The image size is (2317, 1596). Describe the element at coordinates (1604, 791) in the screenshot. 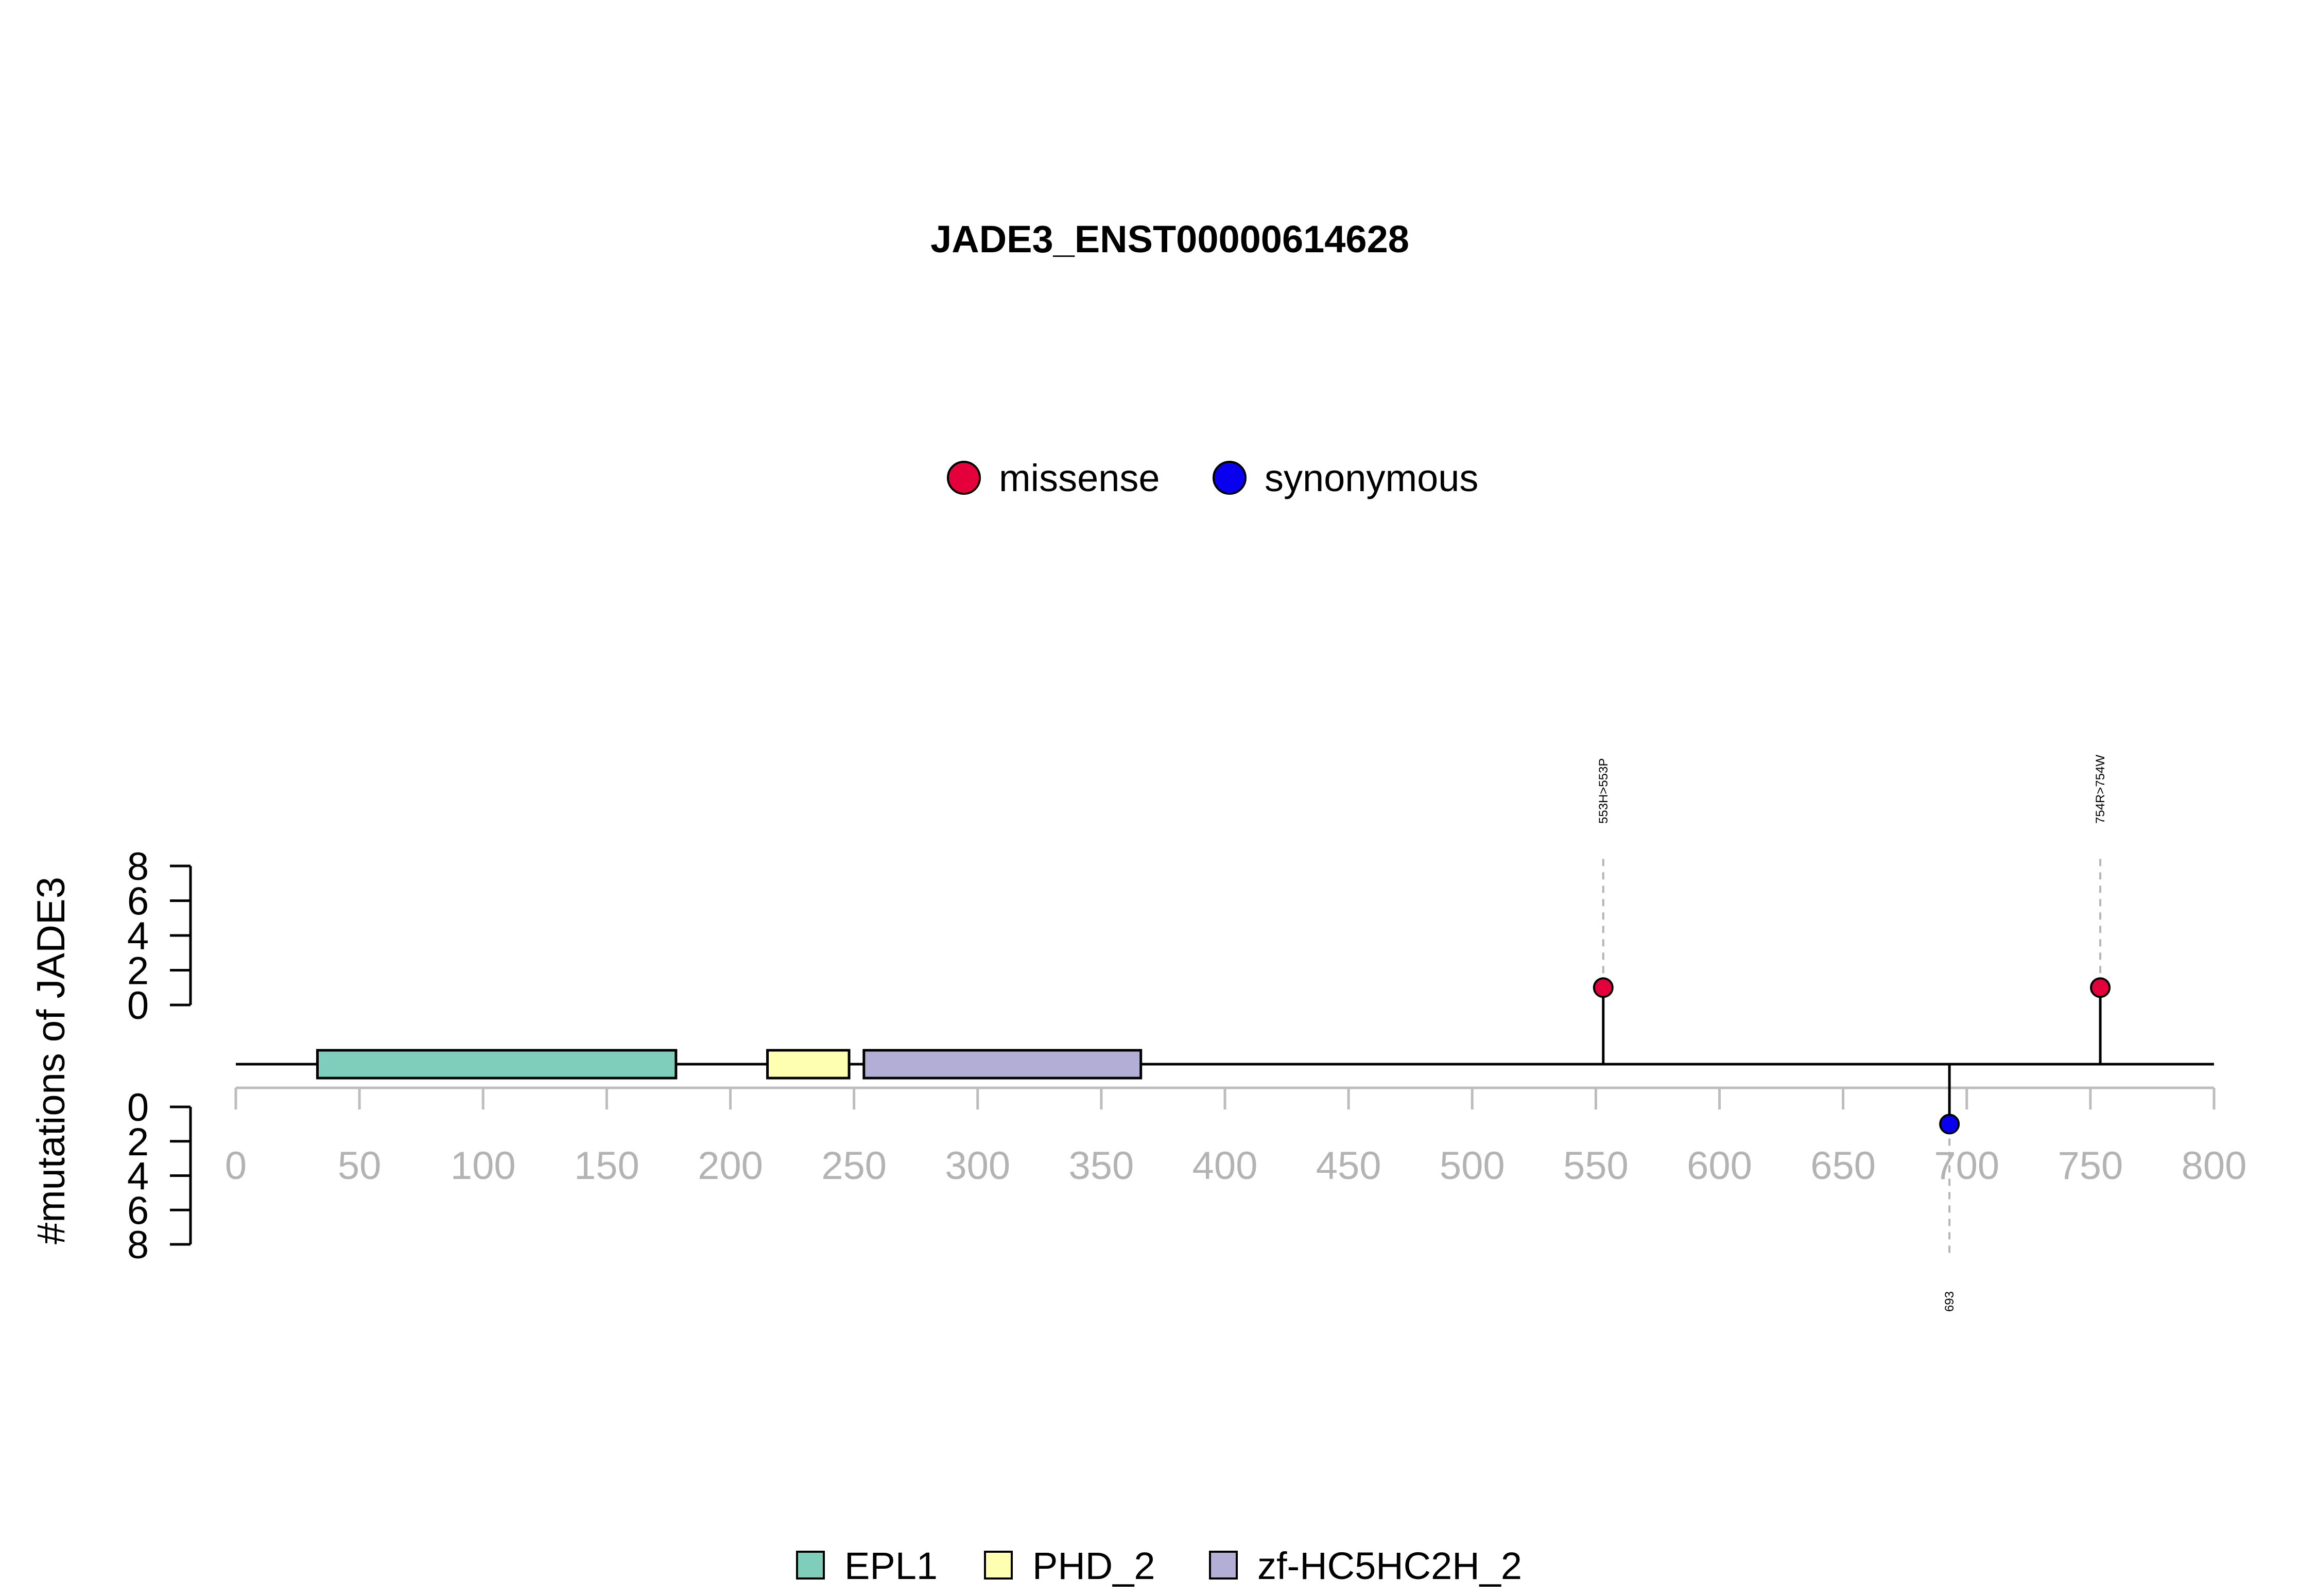

I see `lollipop-label: 553H>553P` at that location.